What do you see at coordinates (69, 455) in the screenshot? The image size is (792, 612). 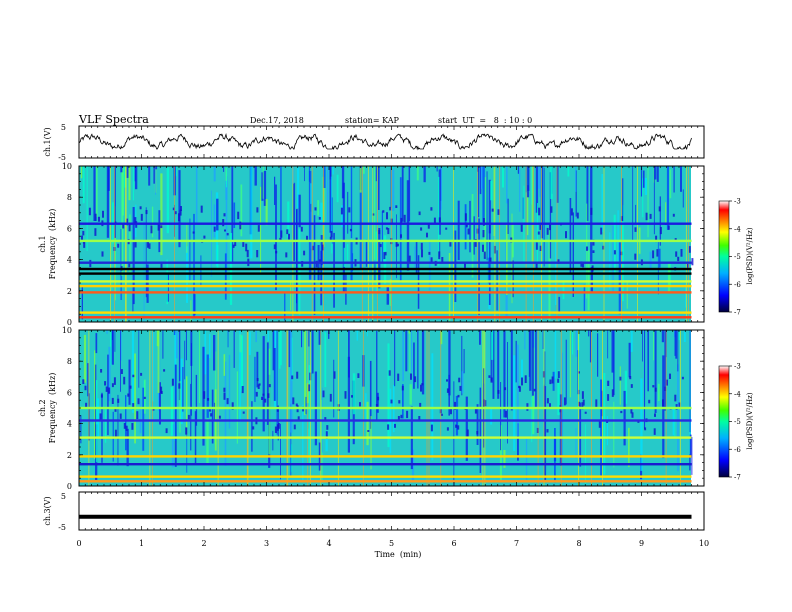 I see `y-tick-label: 2` at bounding box center [69, 455].